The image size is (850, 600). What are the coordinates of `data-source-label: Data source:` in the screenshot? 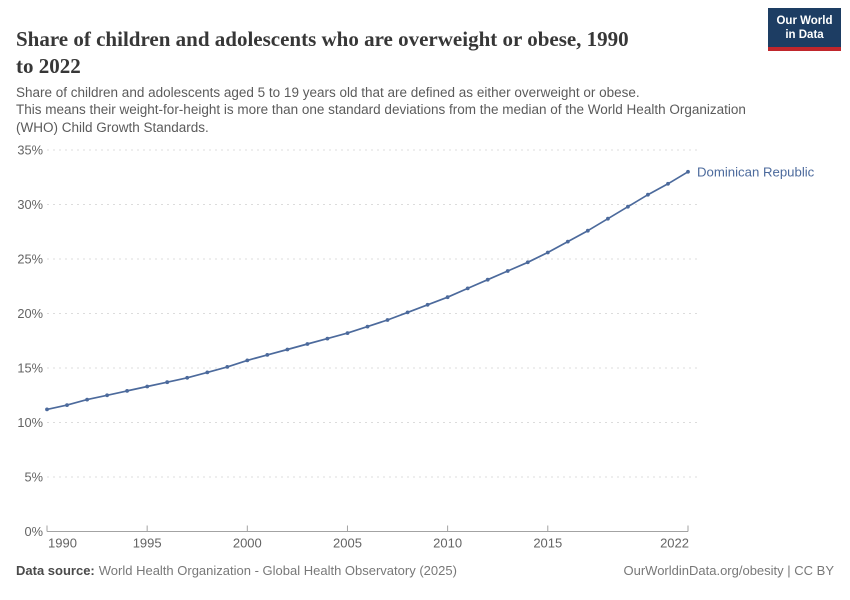 It's located at (55, 570).